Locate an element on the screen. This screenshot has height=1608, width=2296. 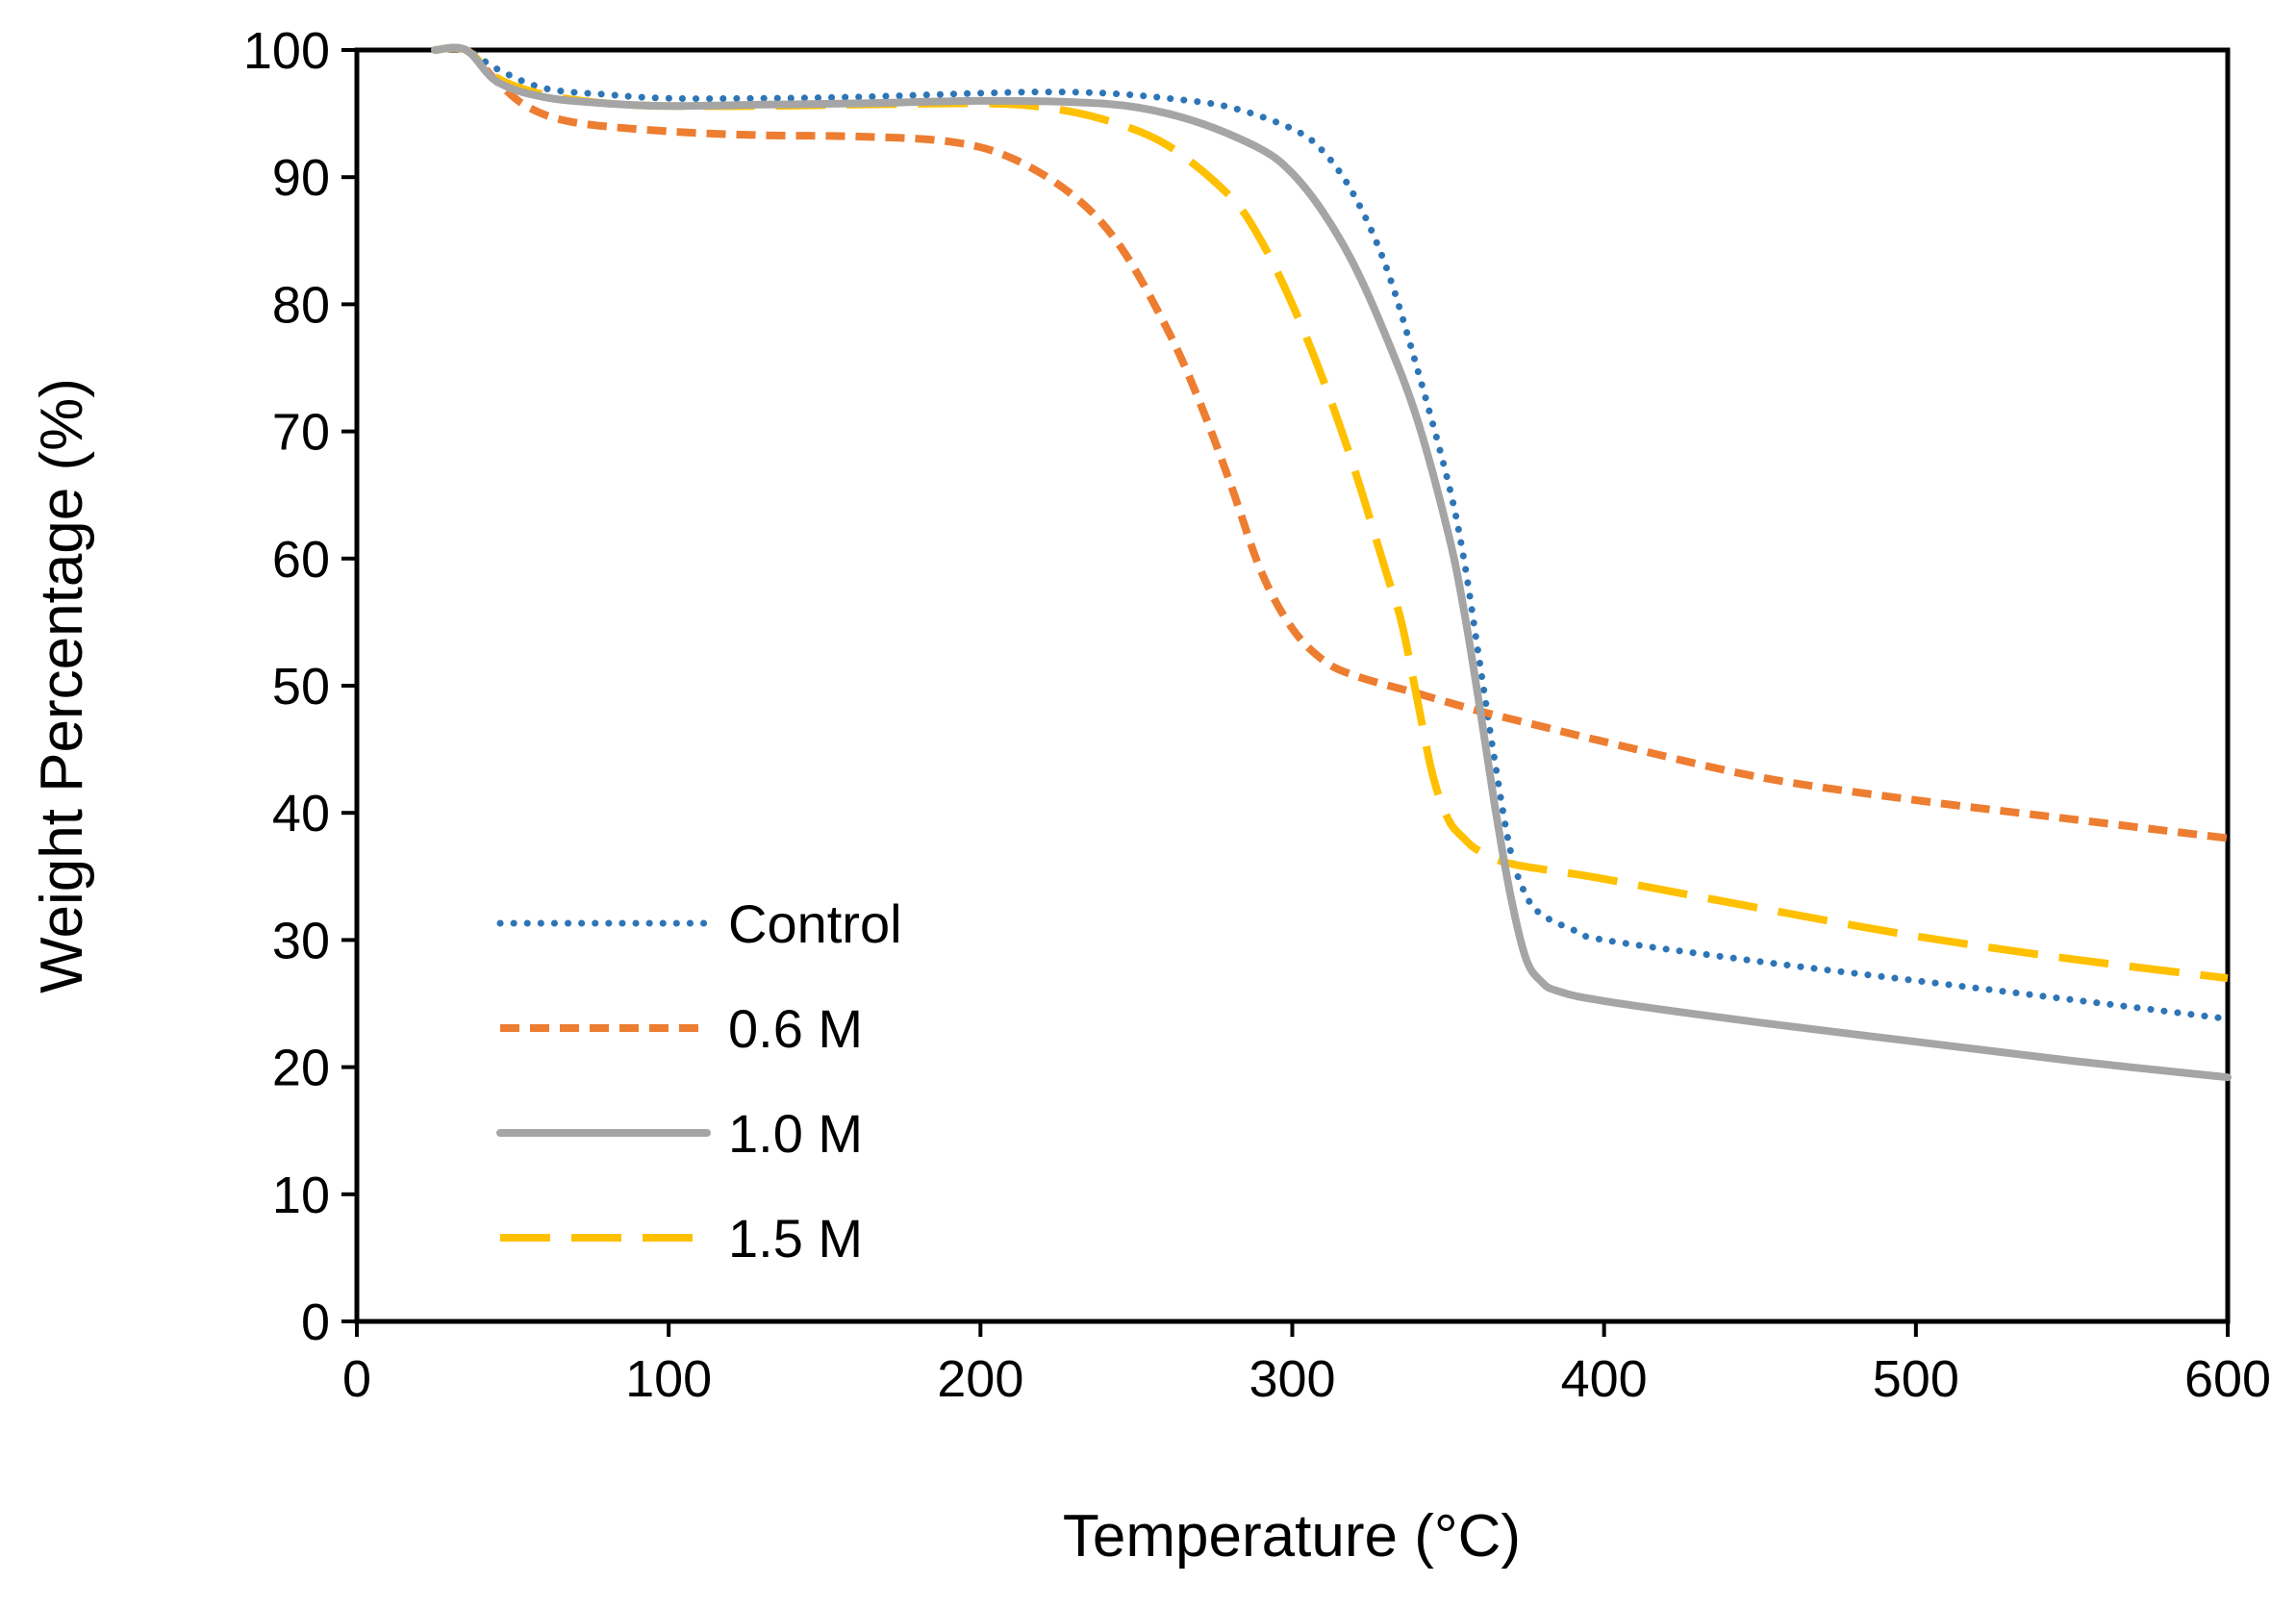
x-tick-label: 100 is located at coordinates (668, 1379).